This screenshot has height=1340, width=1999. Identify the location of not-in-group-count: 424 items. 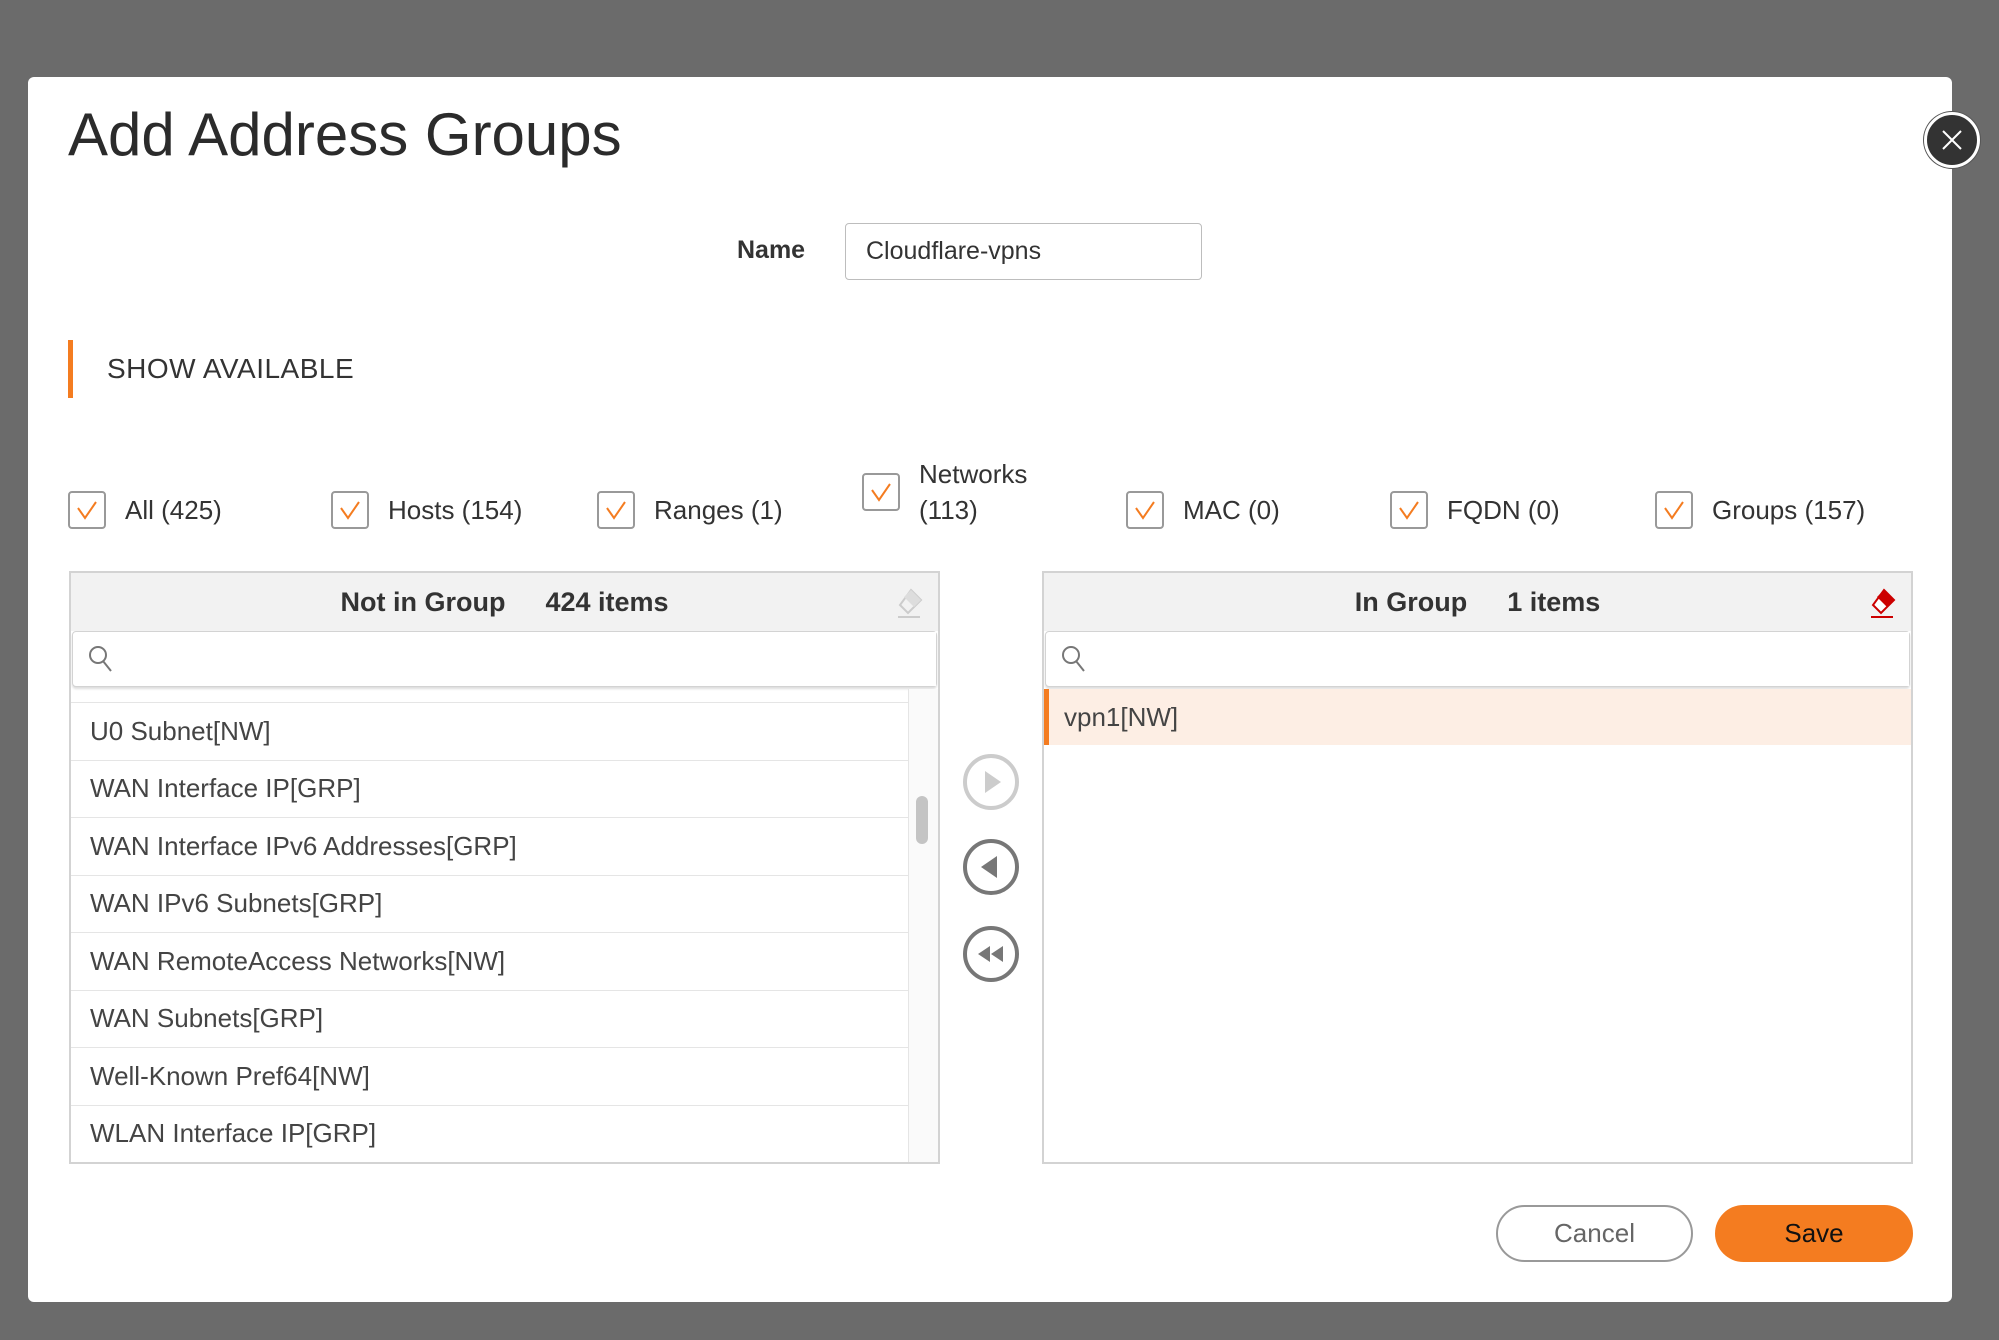
(607, 601).